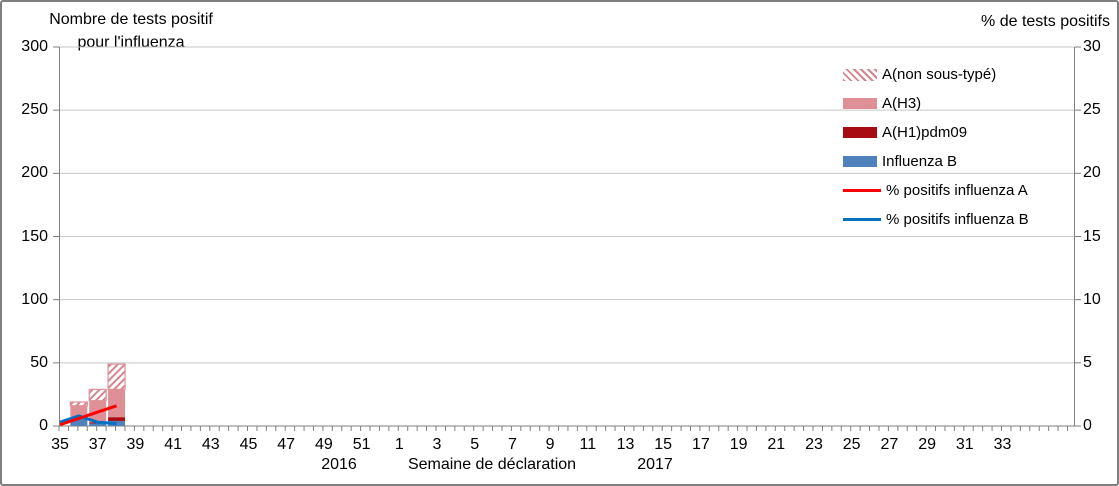 Image resolution: width=1119 pixels, height=486 pixels. Describe the element at coordinates (1092, 173) in the screenshot. I see `y-axis-label-right: 20` at that location.